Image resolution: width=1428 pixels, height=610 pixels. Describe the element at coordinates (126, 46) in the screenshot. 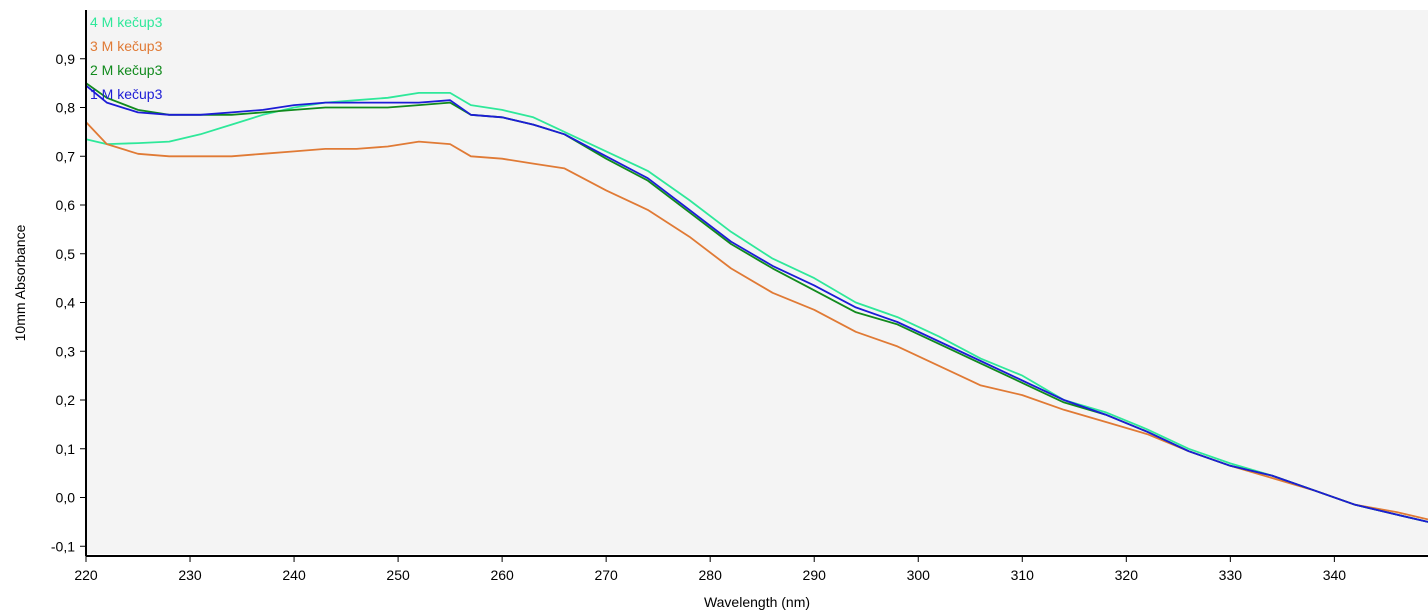

I see `legend-entry: 3 M kečup3` at that location.